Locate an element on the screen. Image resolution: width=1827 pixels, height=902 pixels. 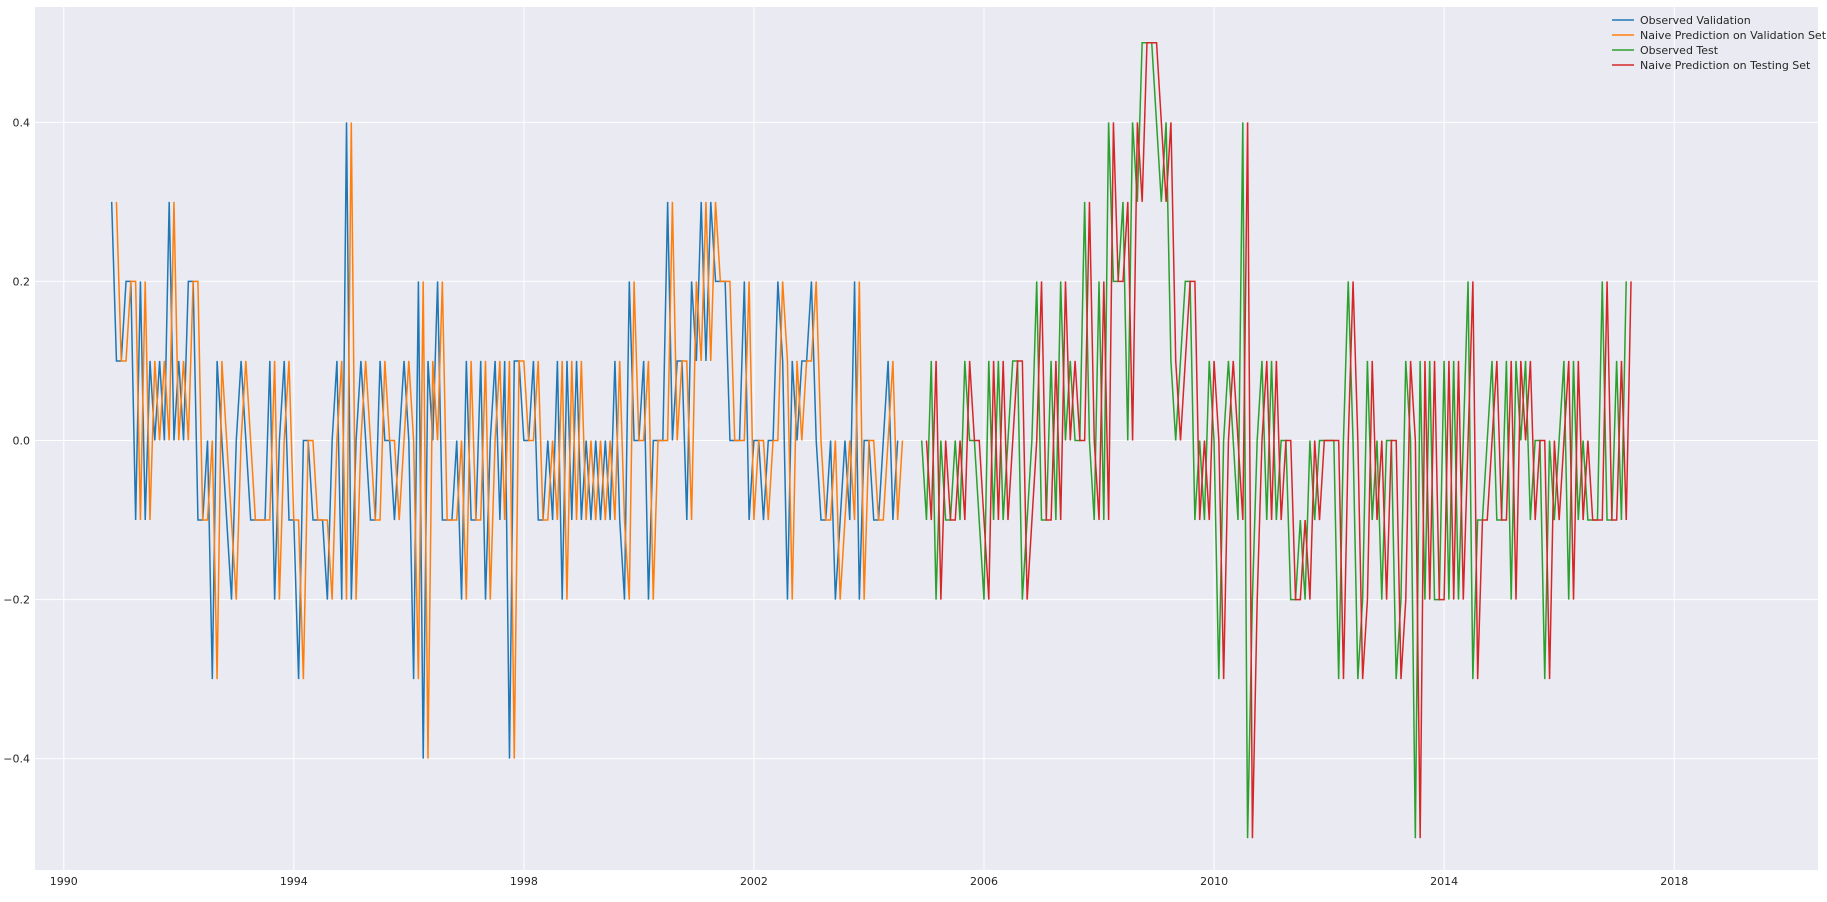
legend-label: Naive Prediction on Validation Set is located at coordinates (1733, 35).